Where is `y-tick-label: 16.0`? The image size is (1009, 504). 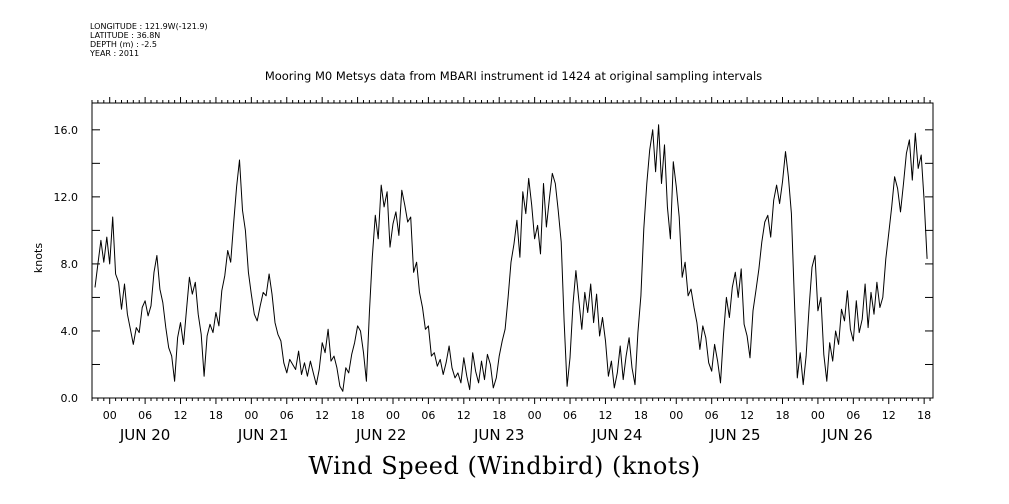 y-tick-label: 16.0 is located at coordinates (66, 130).